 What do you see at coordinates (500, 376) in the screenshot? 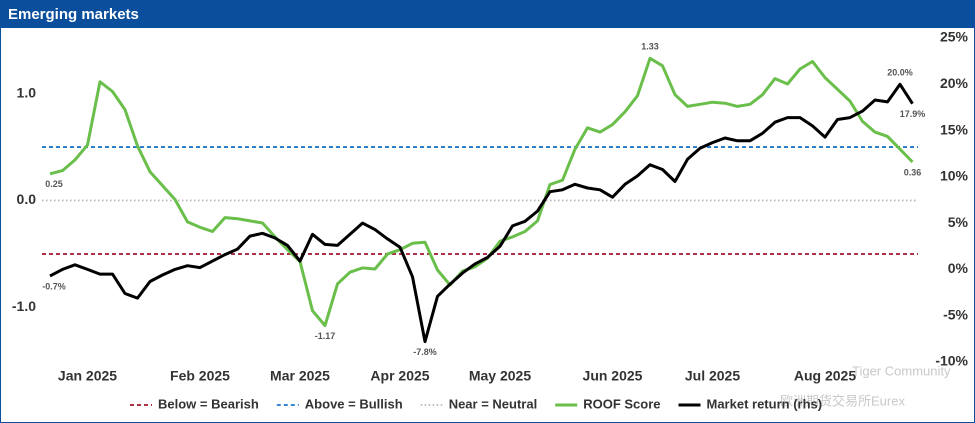
I see `x-tick-label: May 2025` at bounding box center [500, 376].